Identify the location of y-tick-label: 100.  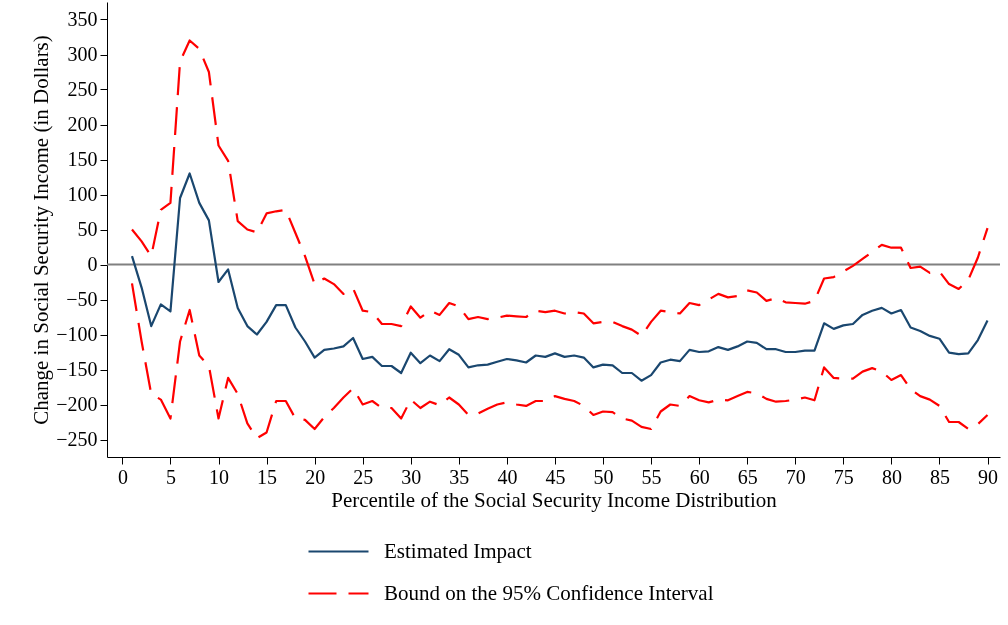
(82, 194).